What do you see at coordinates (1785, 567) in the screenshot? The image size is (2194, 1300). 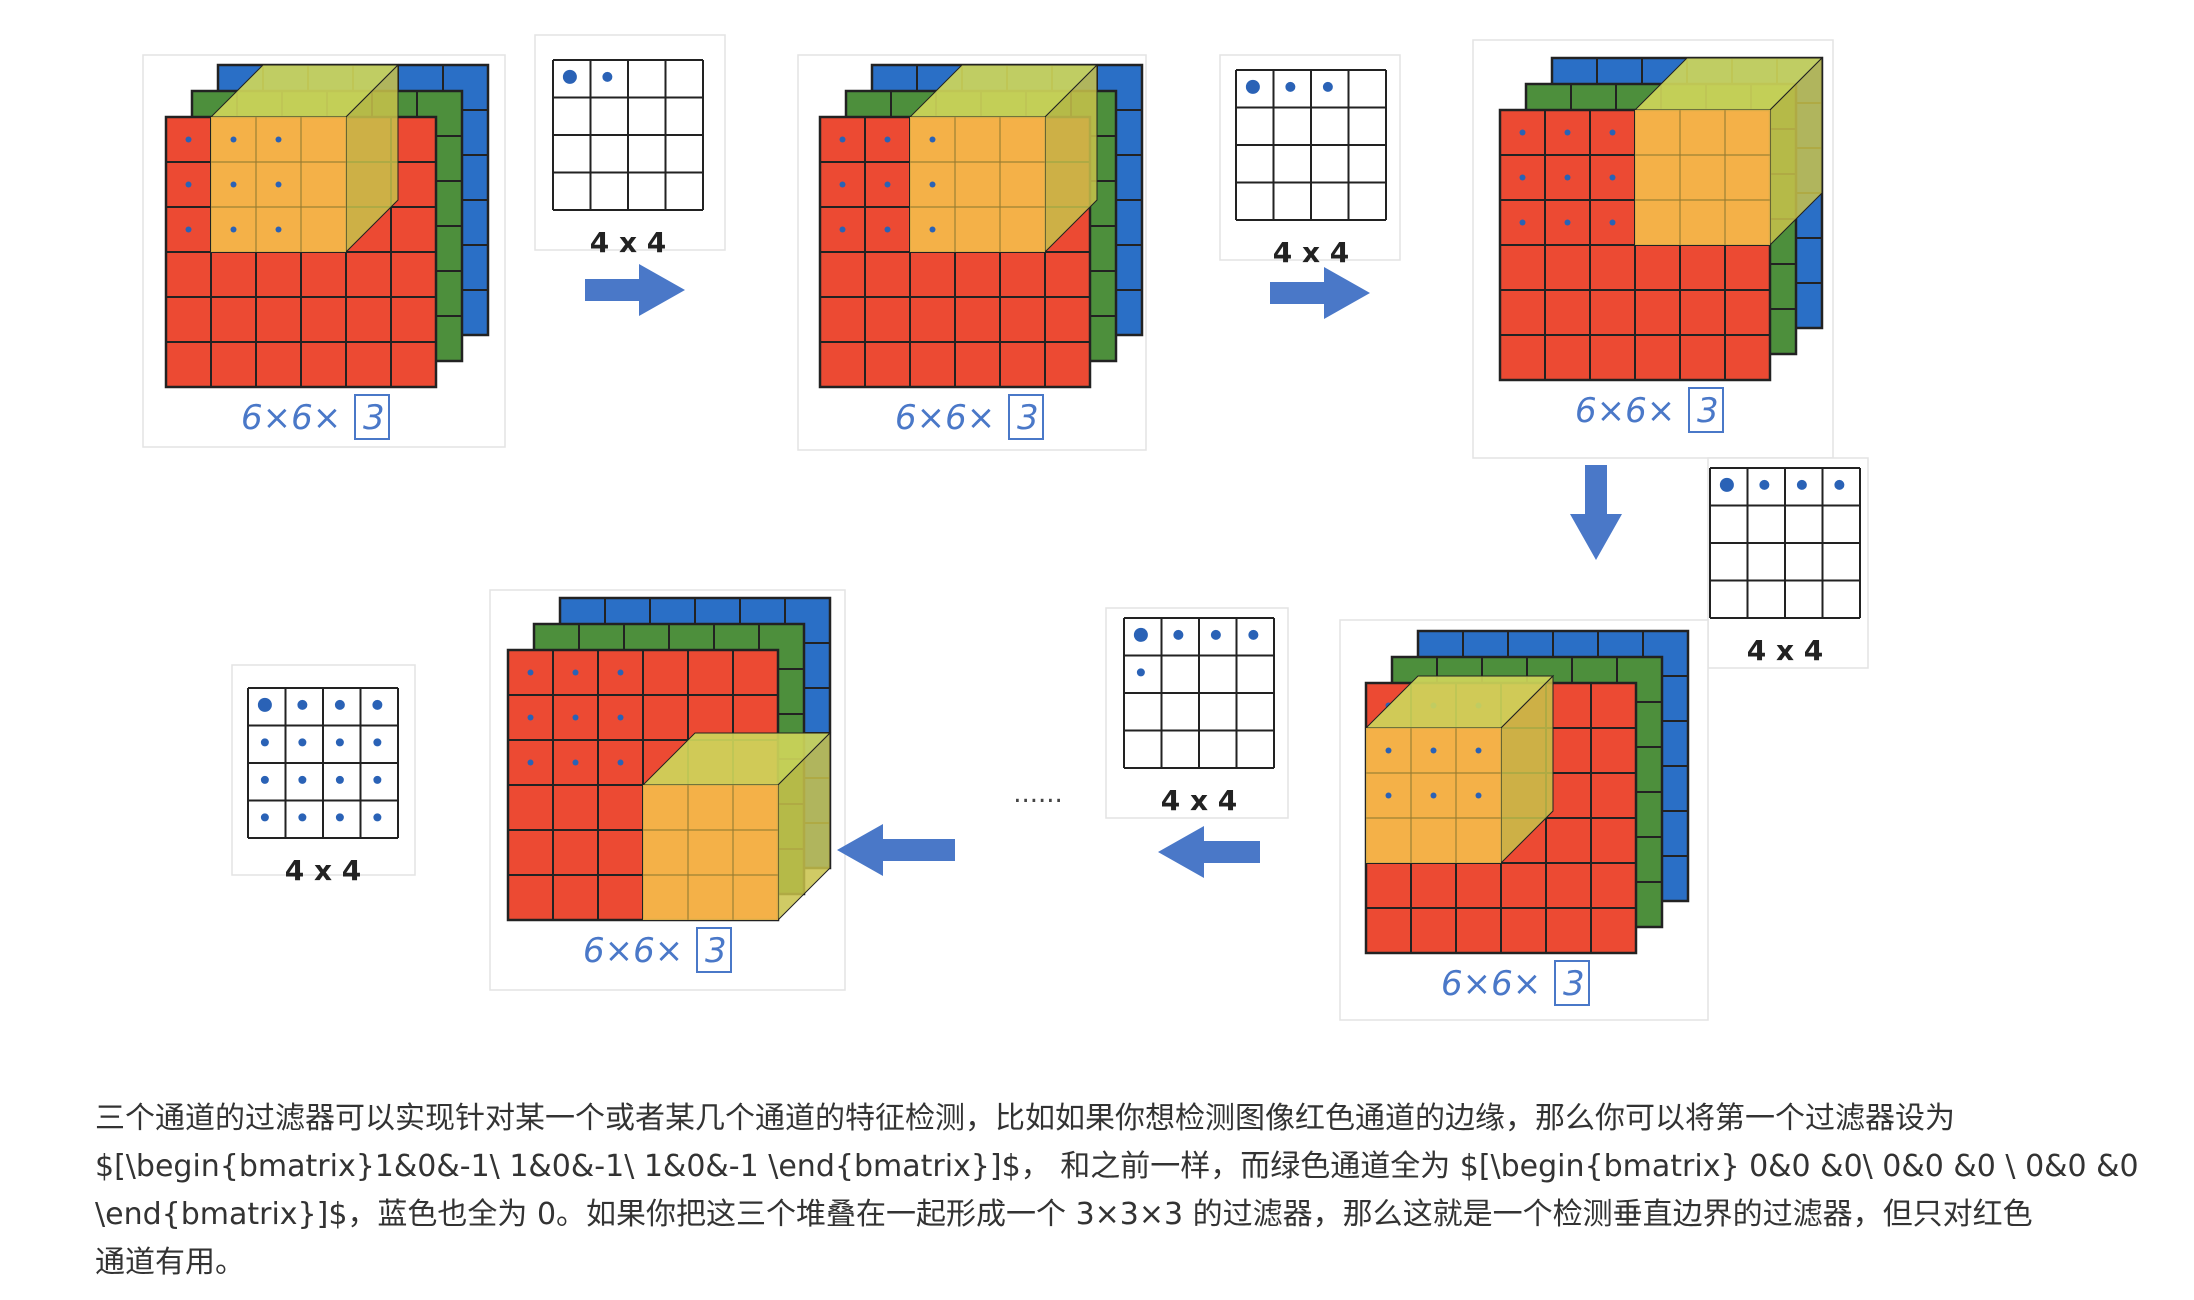 I see `output-grid-3: 4 x 4` at bounding box center [1785, 567].